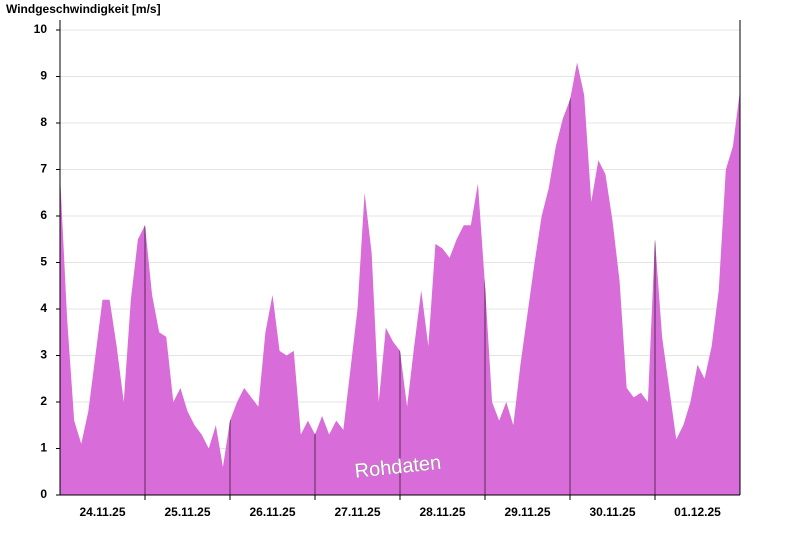 The image size is (800, 550). Describe the element at coordinates (43, 76) in the screenshot. I see `y-tick-label: 9` at that location.